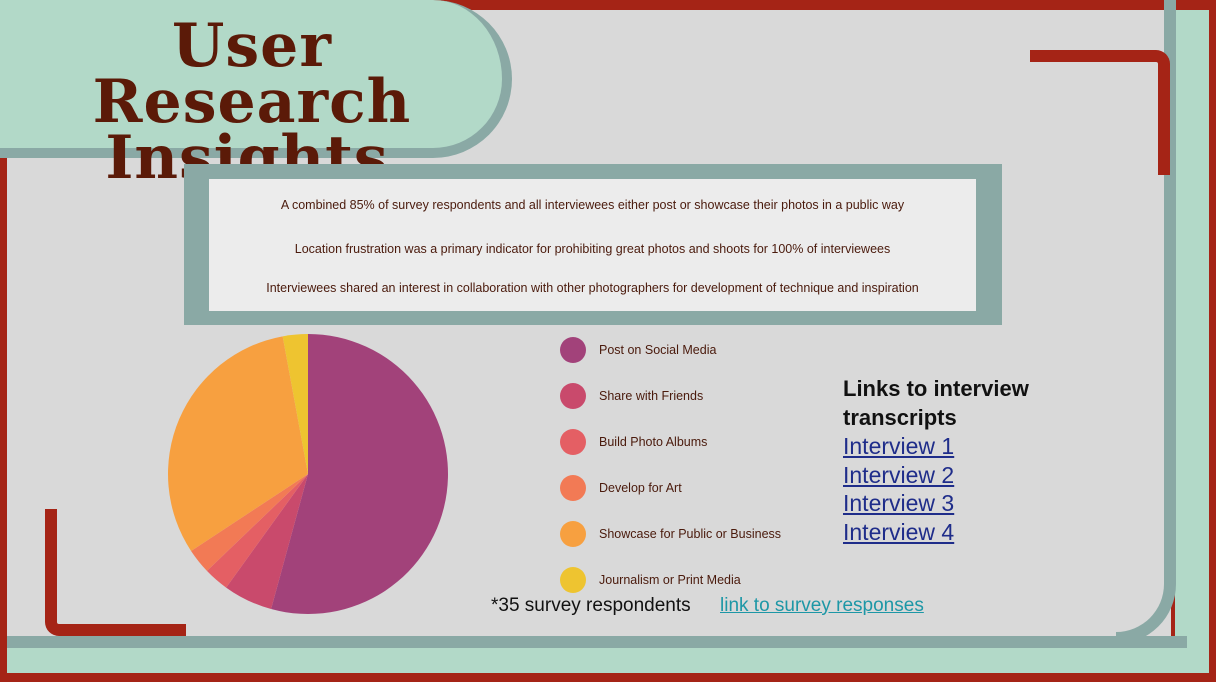  Describe the element at coordinates (653, 442) in the screenshot. I see `legend-label: Build Photo Albums` at that location.